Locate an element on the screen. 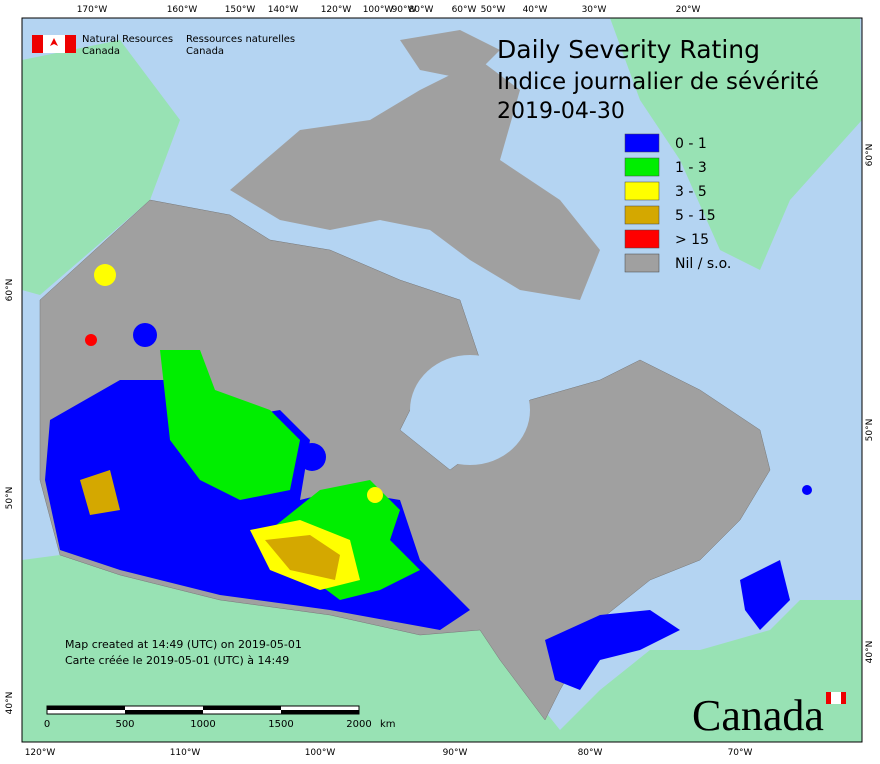  longitude-label: 50°W is located at coordinates (493, 10).